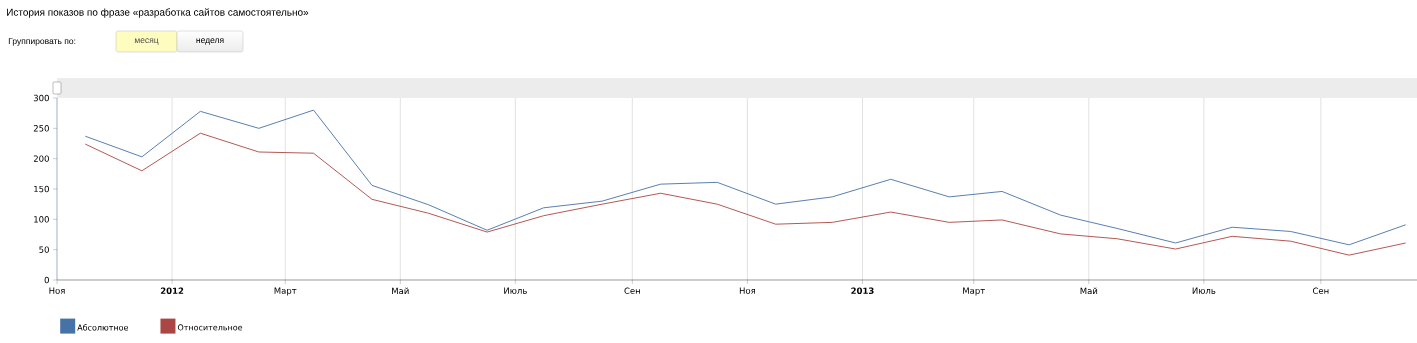 Image resolution: width=1417 pixels, height=343 pixels. What do you see at coordinates (146, 41) in the screenshot?
I see `text: месяц` at bounding box center [146, 41].